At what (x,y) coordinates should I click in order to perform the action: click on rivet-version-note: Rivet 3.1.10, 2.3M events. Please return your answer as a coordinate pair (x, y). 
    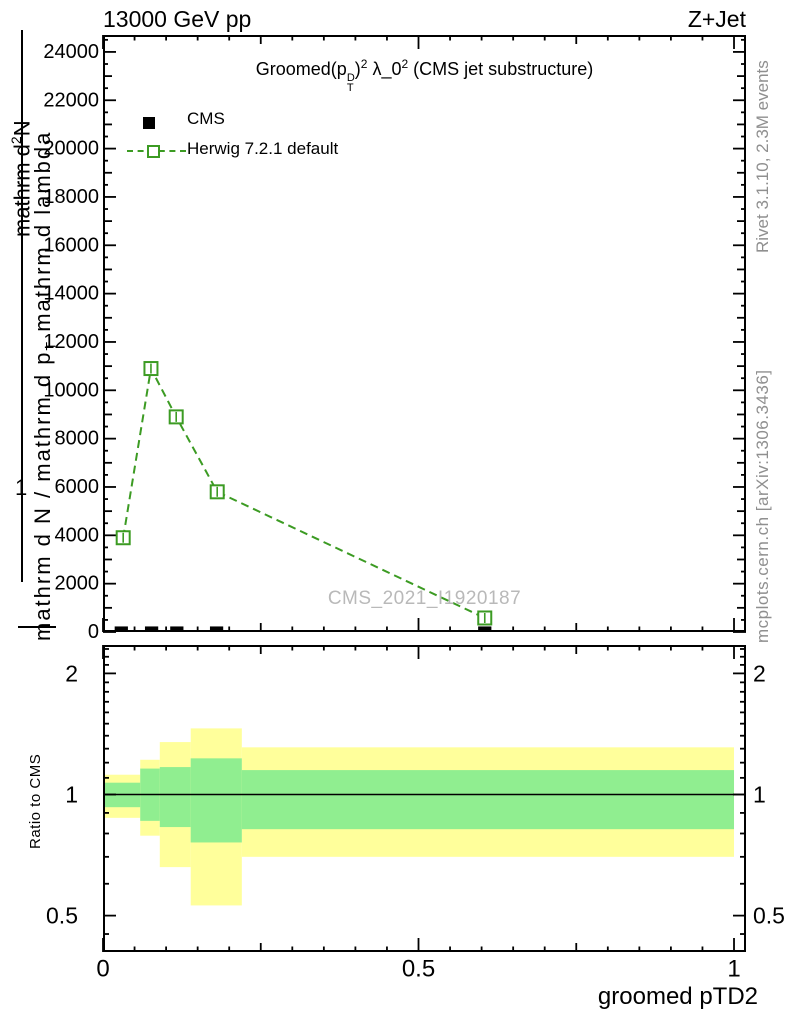
    Looking at the image, I should click on (762, 156).